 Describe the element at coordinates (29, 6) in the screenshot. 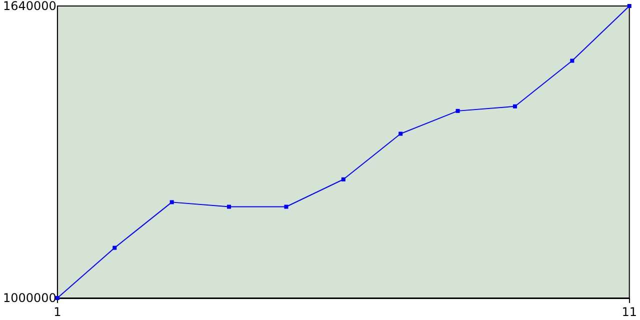

I see `y-tick-label: 1640000` at that location.